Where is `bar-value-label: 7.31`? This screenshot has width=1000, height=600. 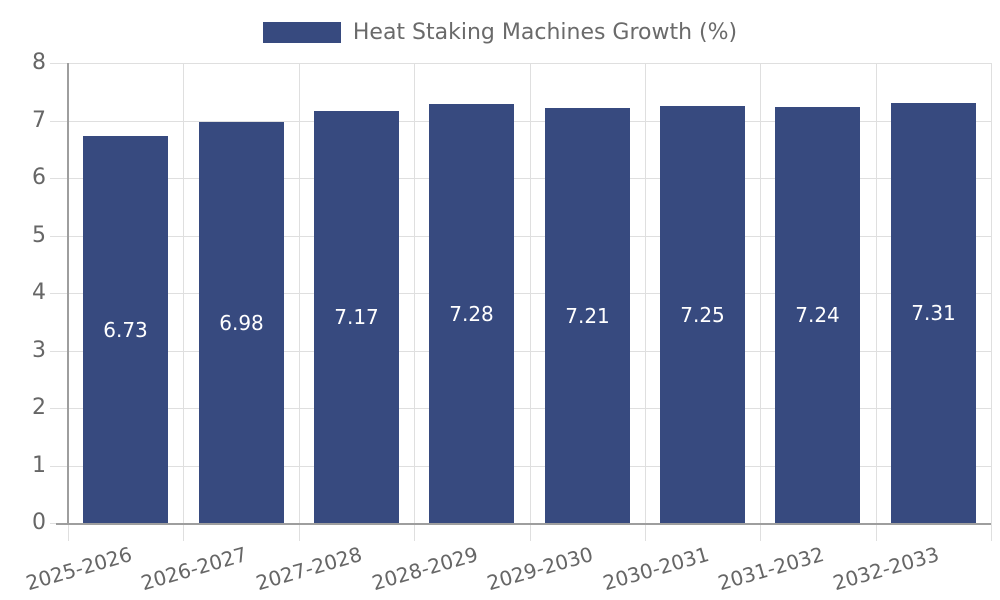 bar-value-label: 7.31 is located at coordinates (933, 313).